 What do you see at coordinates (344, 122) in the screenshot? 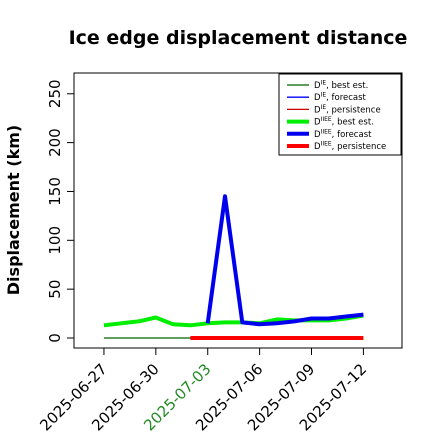
I see `legend-entry: DIIEE, best est.` at bounding box center [344, 122].